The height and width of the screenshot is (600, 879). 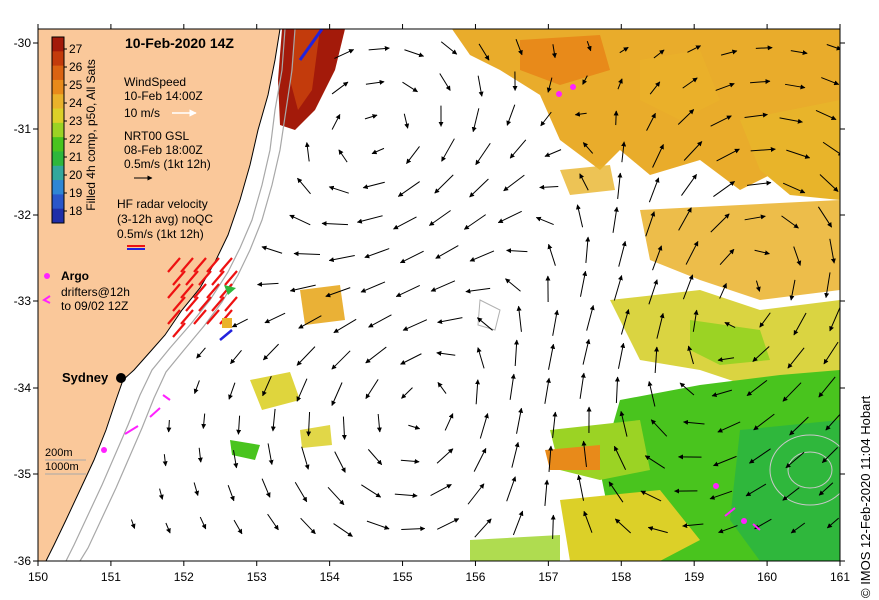 I want to click on eddy-contour-small, so click(x=489, y=315).